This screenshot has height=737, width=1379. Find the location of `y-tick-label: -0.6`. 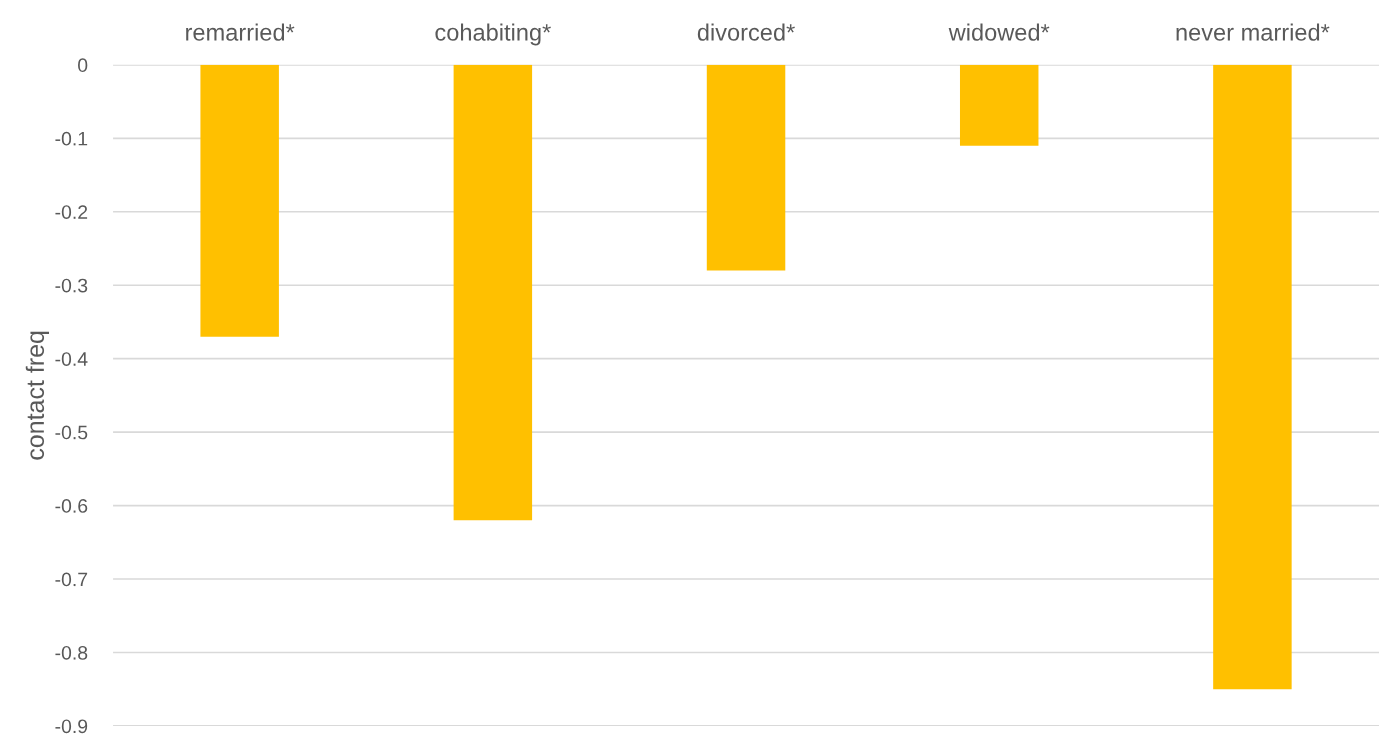

y-tick-label: -0.6 is located at coordinates (71, 506).